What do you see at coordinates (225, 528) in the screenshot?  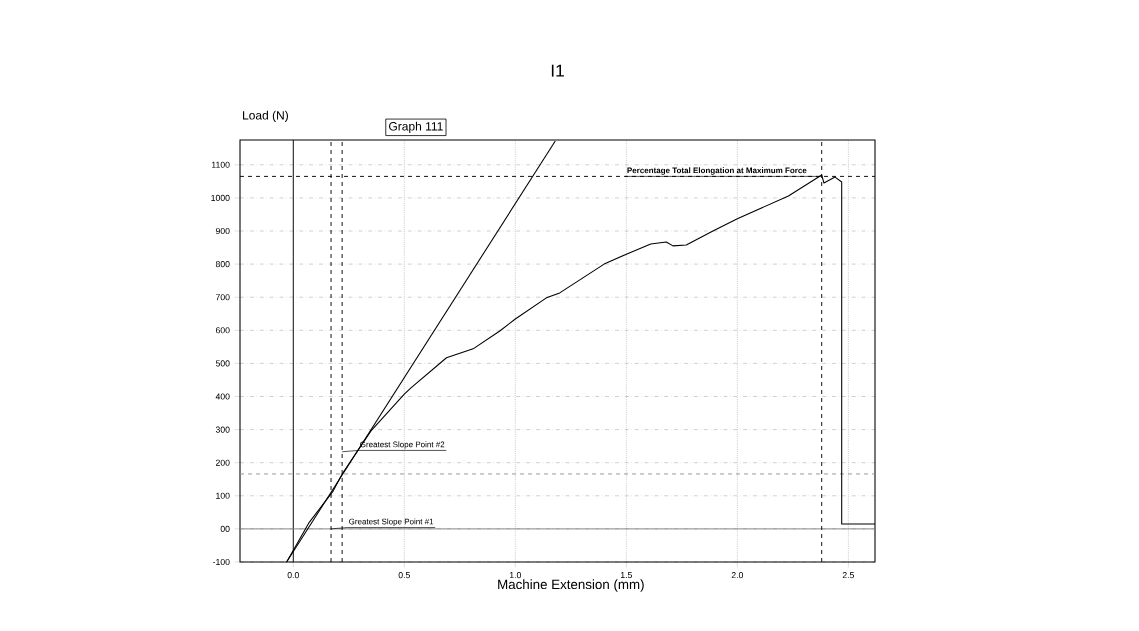 I see `y-tick-label: 00` at bounding box center [225, 528].